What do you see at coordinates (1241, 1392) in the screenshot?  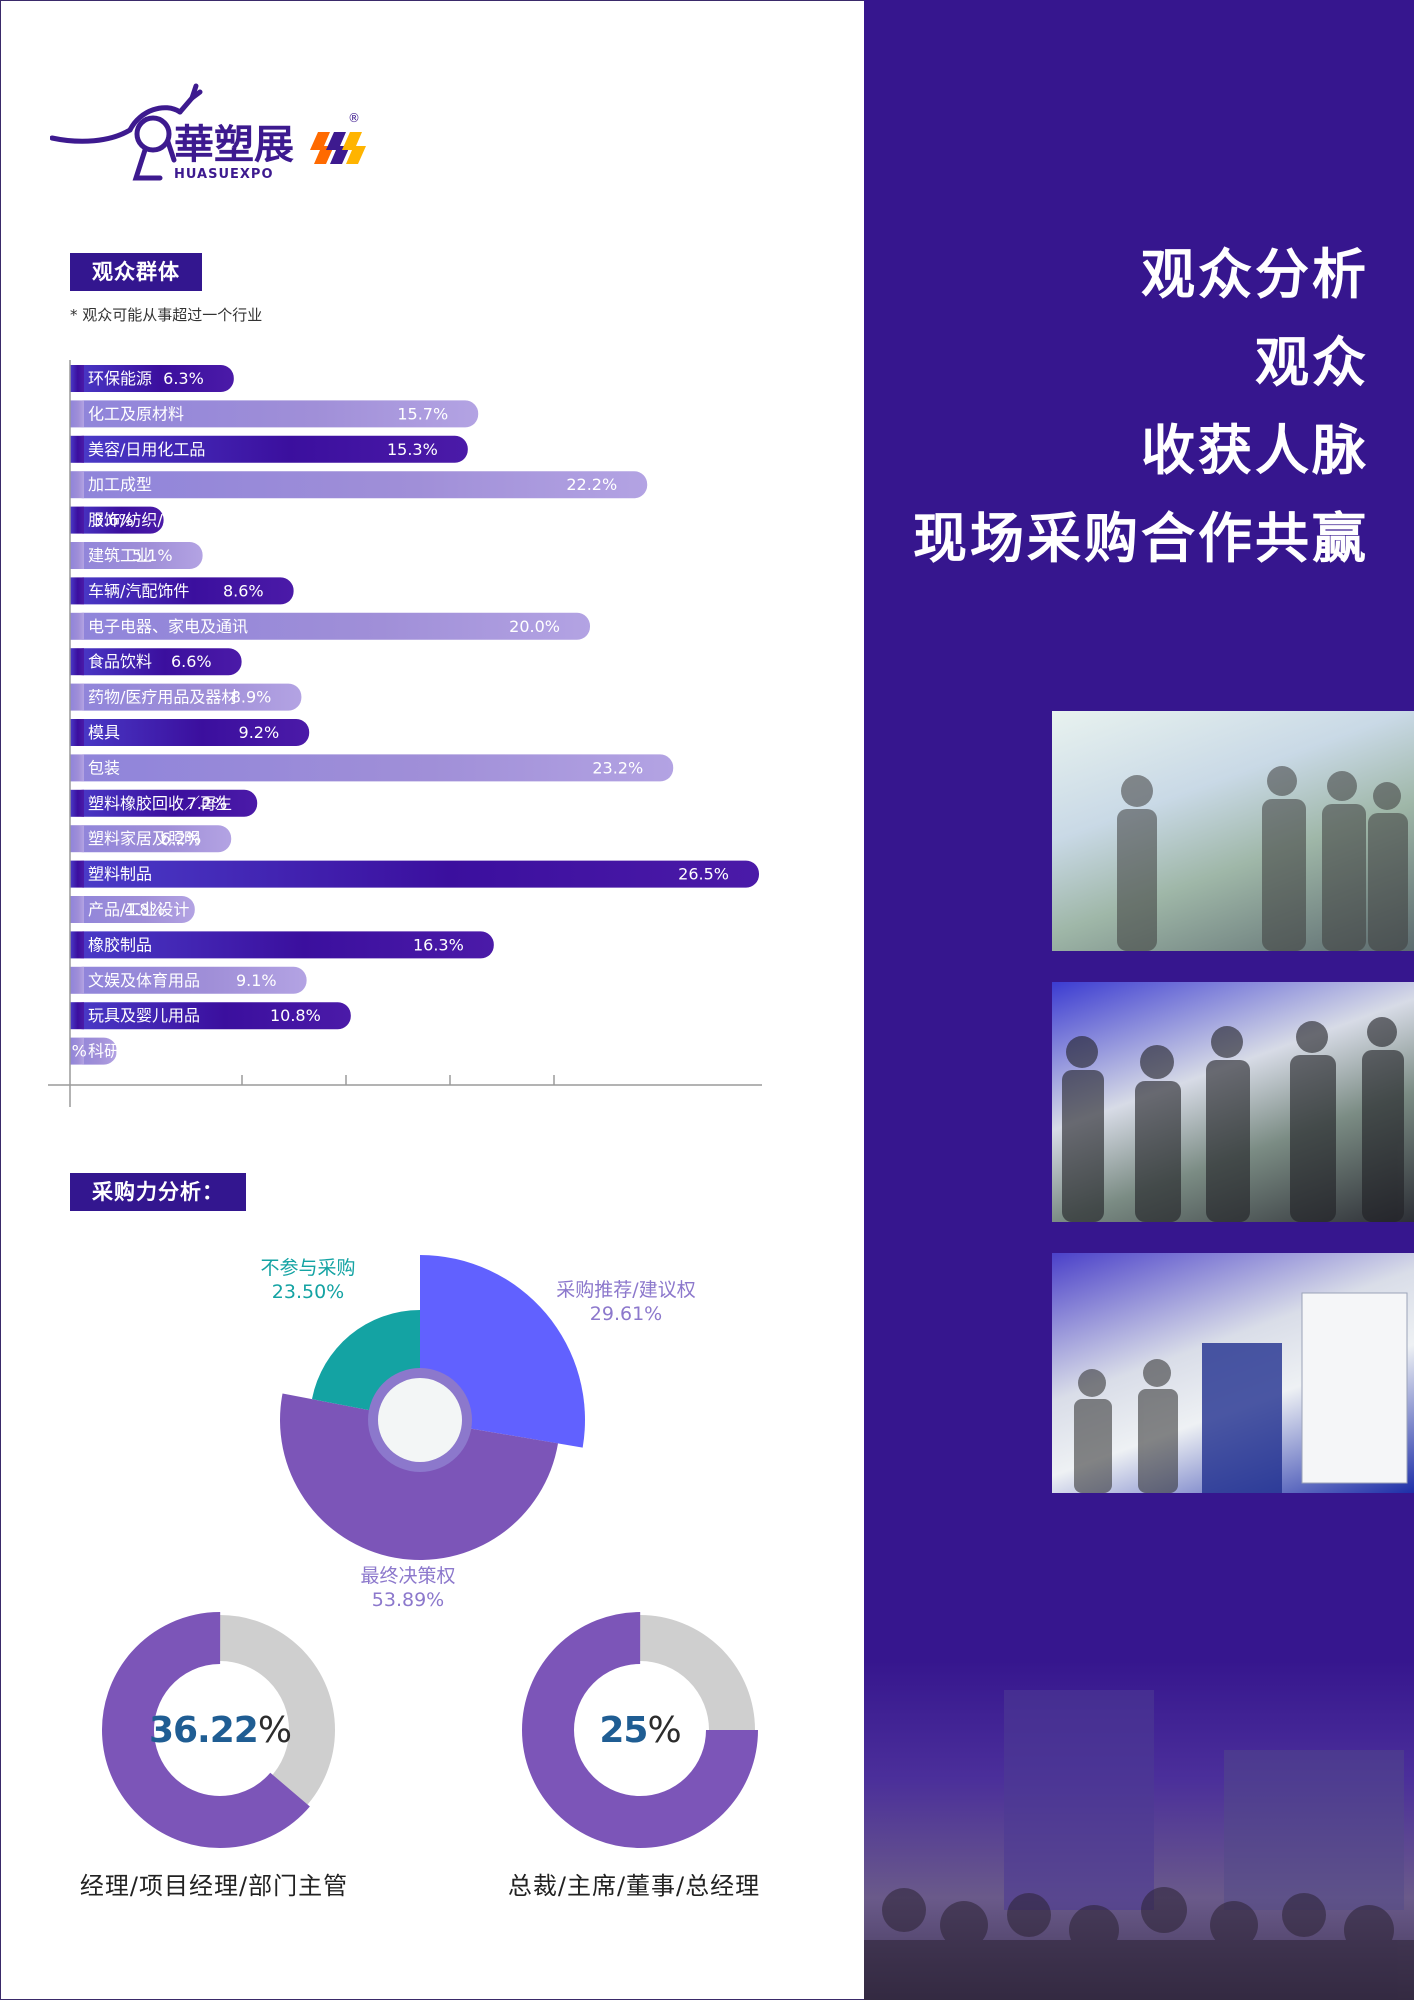 I see `machine-exhibit-icon` at bounding box center [1241, 1392].